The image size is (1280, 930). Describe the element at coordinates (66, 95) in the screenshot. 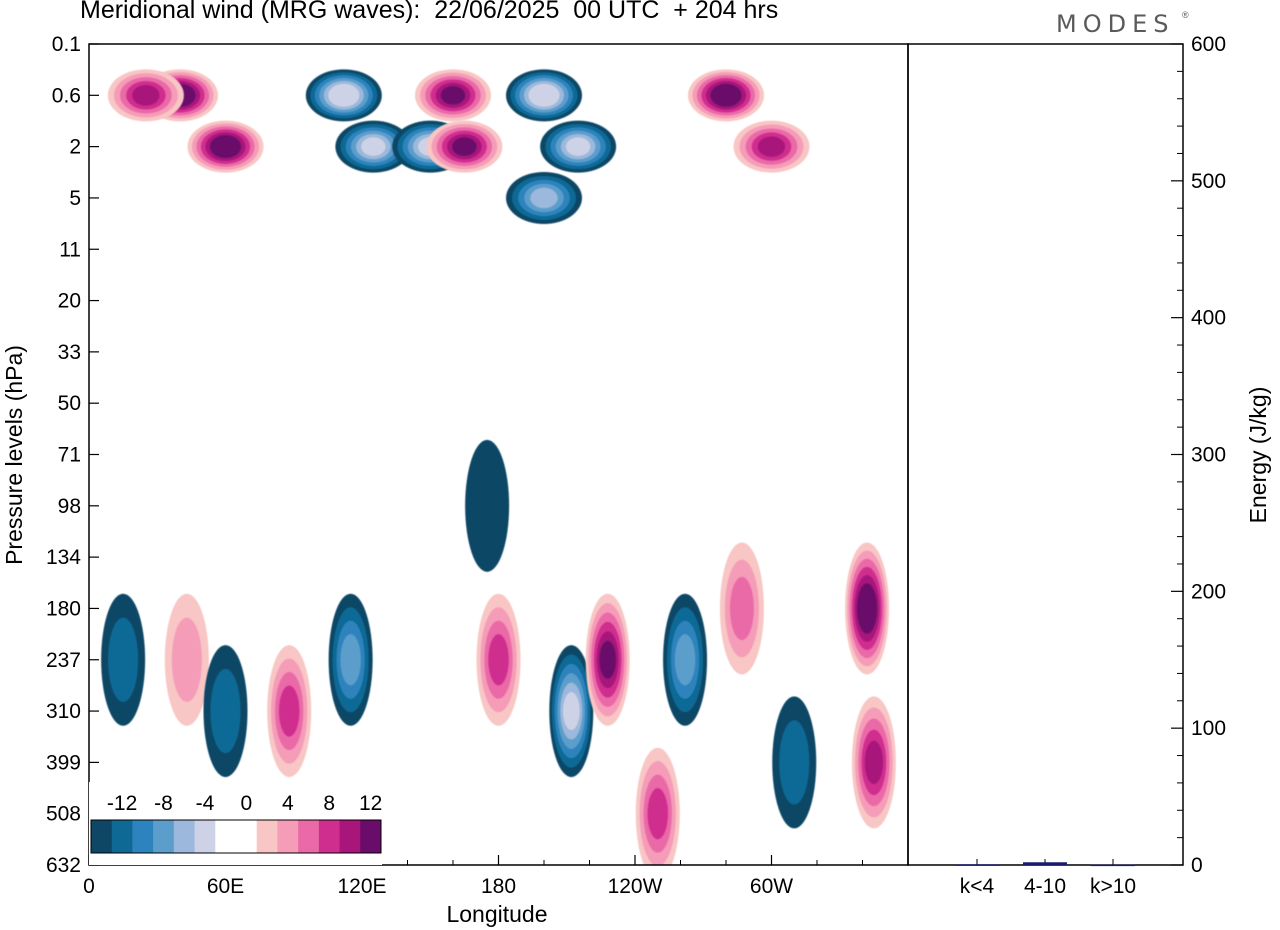

I see `y-tick-label: 0.6` at that location.